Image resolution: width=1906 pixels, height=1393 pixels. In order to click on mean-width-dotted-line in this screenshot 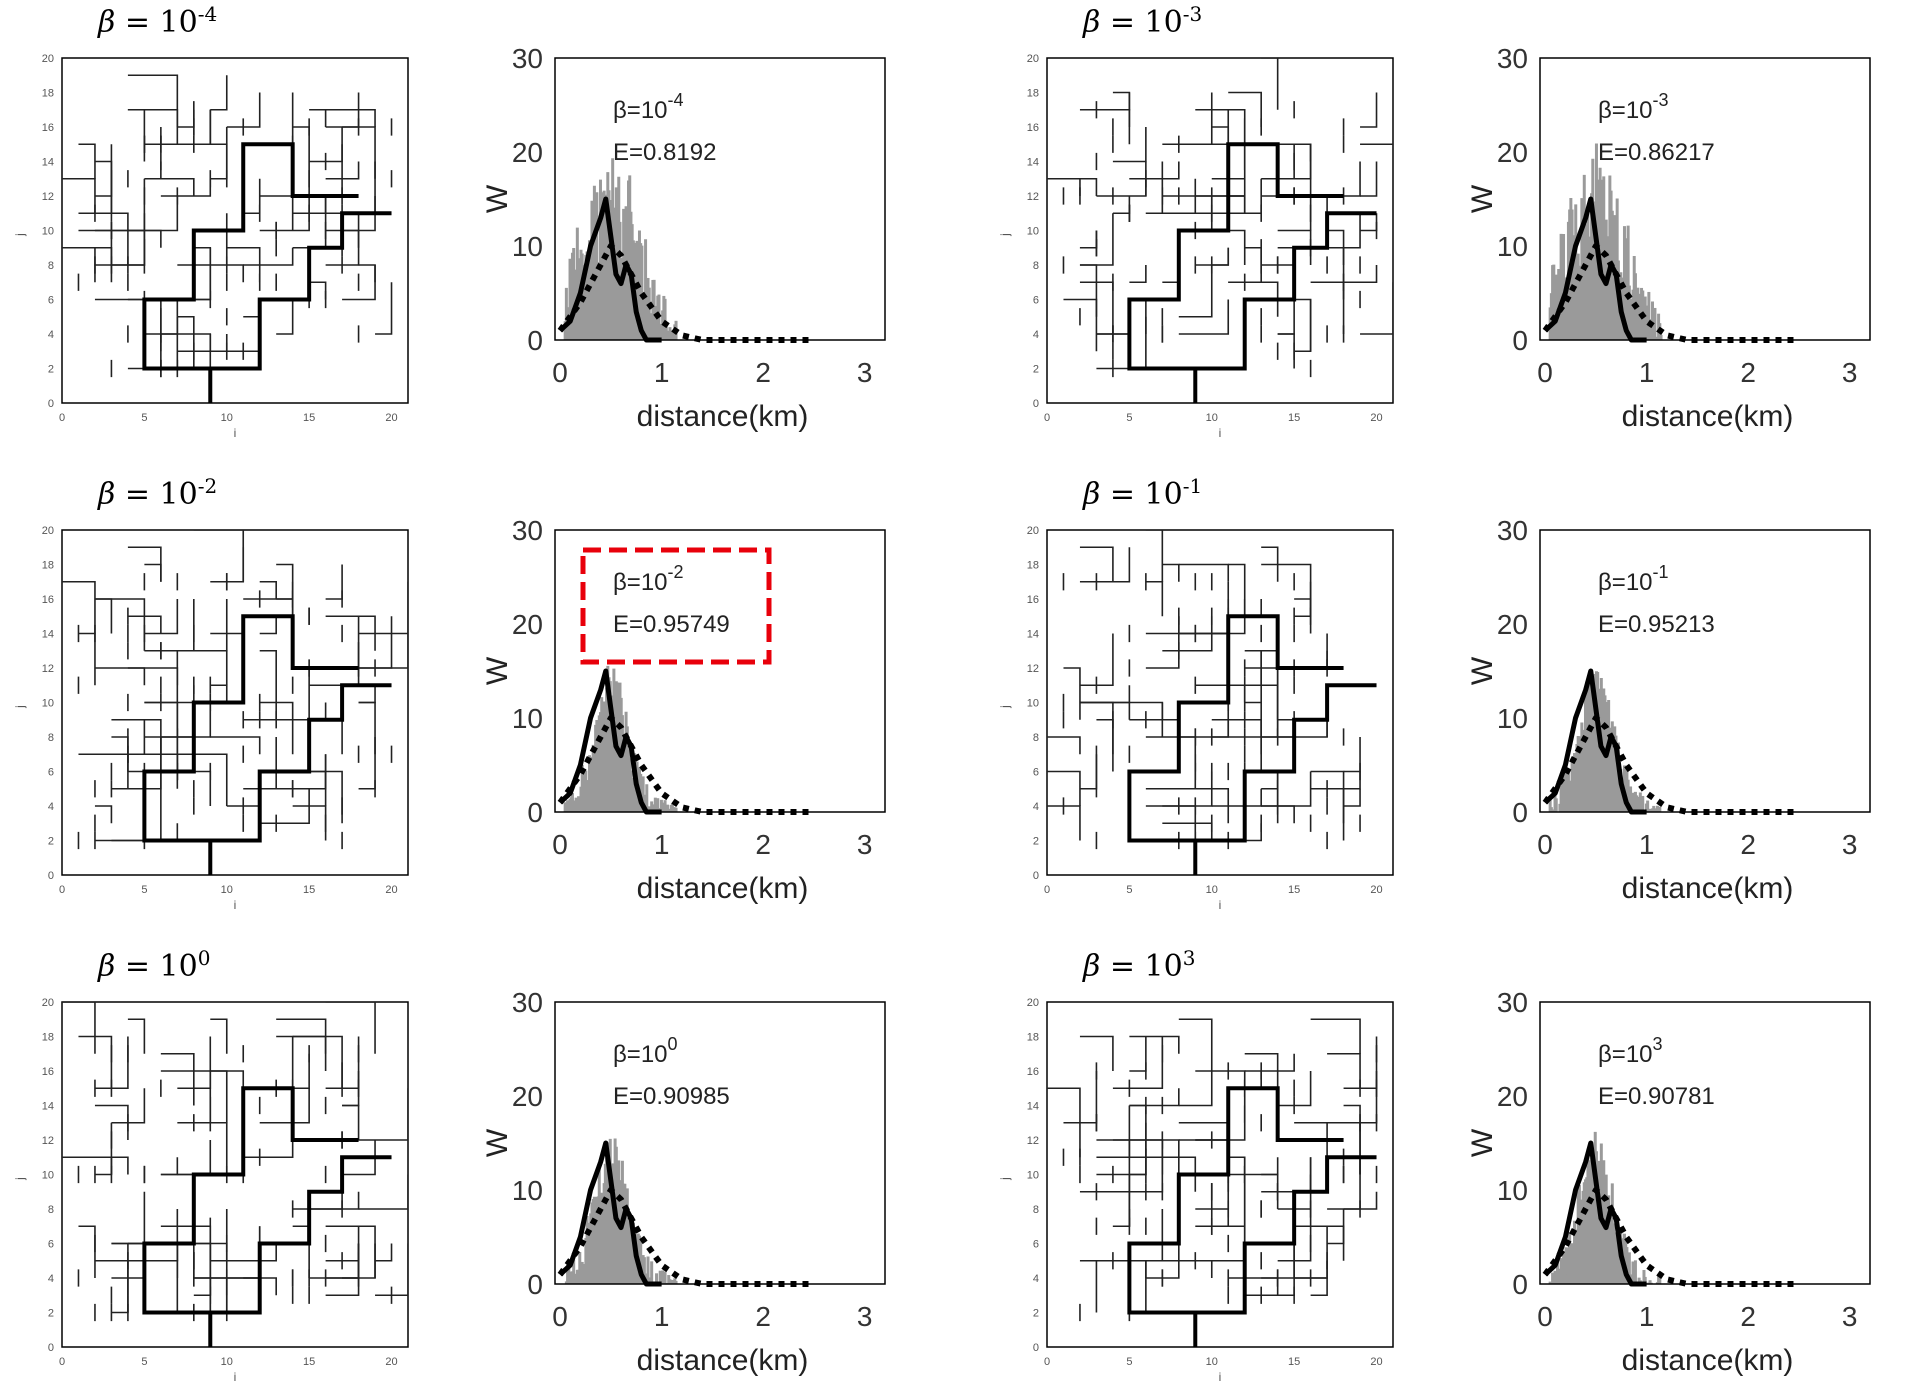, I will do `click(1670, 765)`.